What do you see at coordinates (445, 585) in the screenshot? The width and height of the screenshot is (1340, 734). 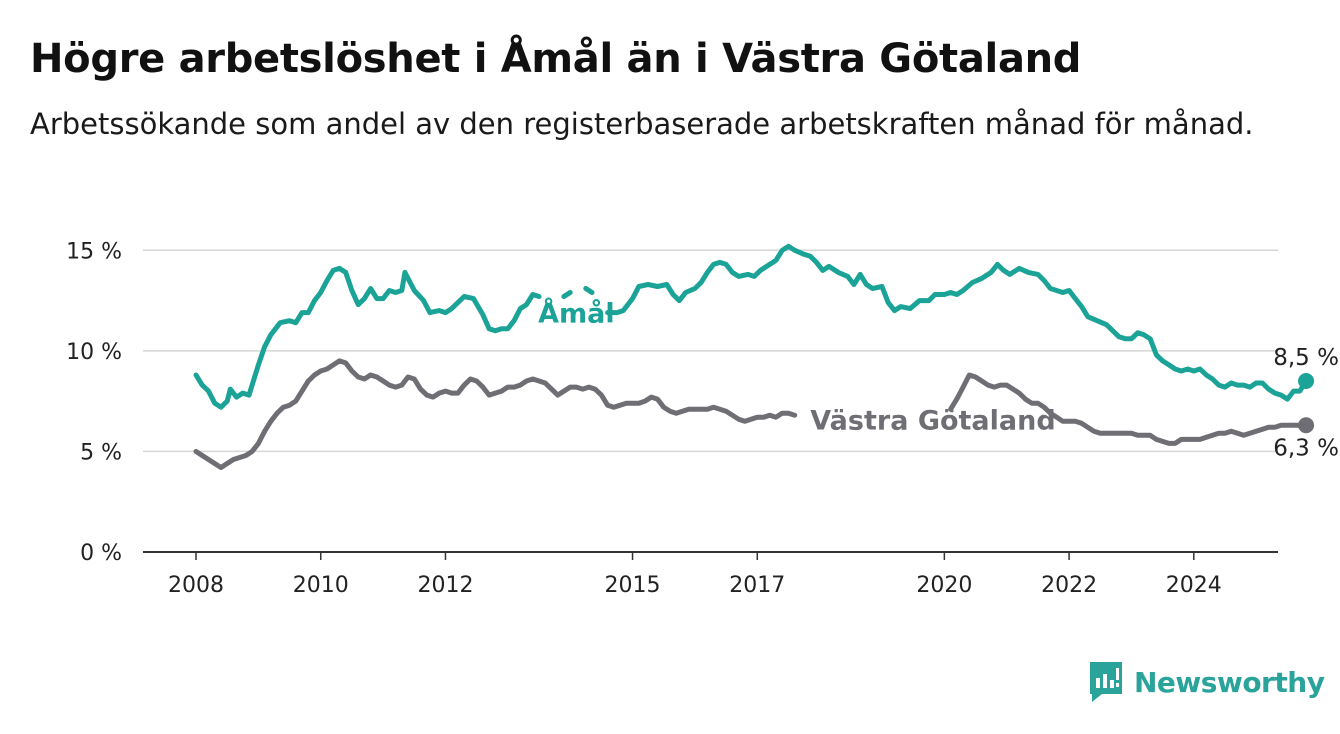 I see `x-tick-label: 2012` at bounding box center [445, 585].